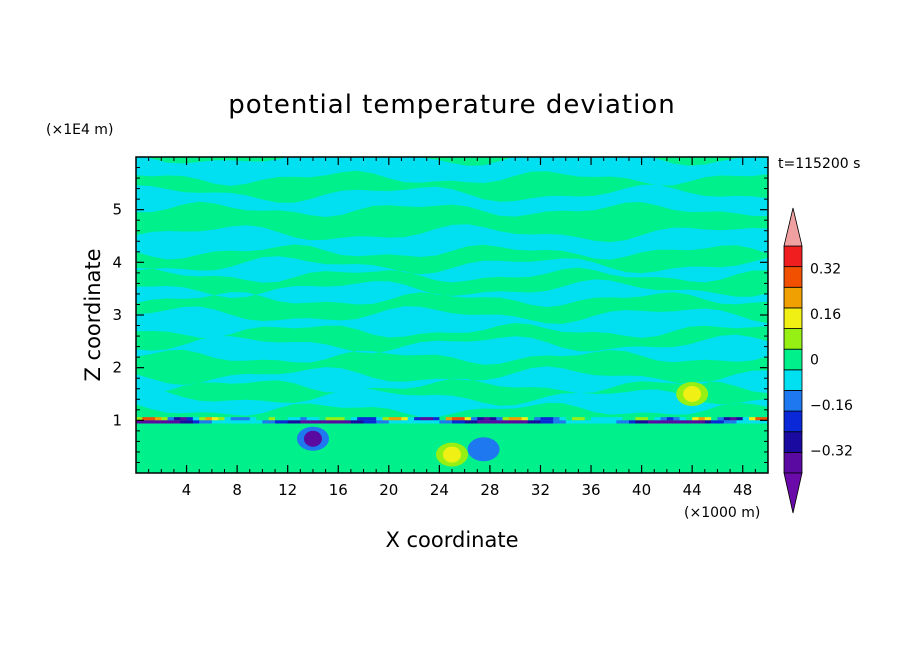 The image size is (904, 654). Describe the element at coordinates (388, 490) in the screenshot. I see `x-tick-label: 20` at that location.